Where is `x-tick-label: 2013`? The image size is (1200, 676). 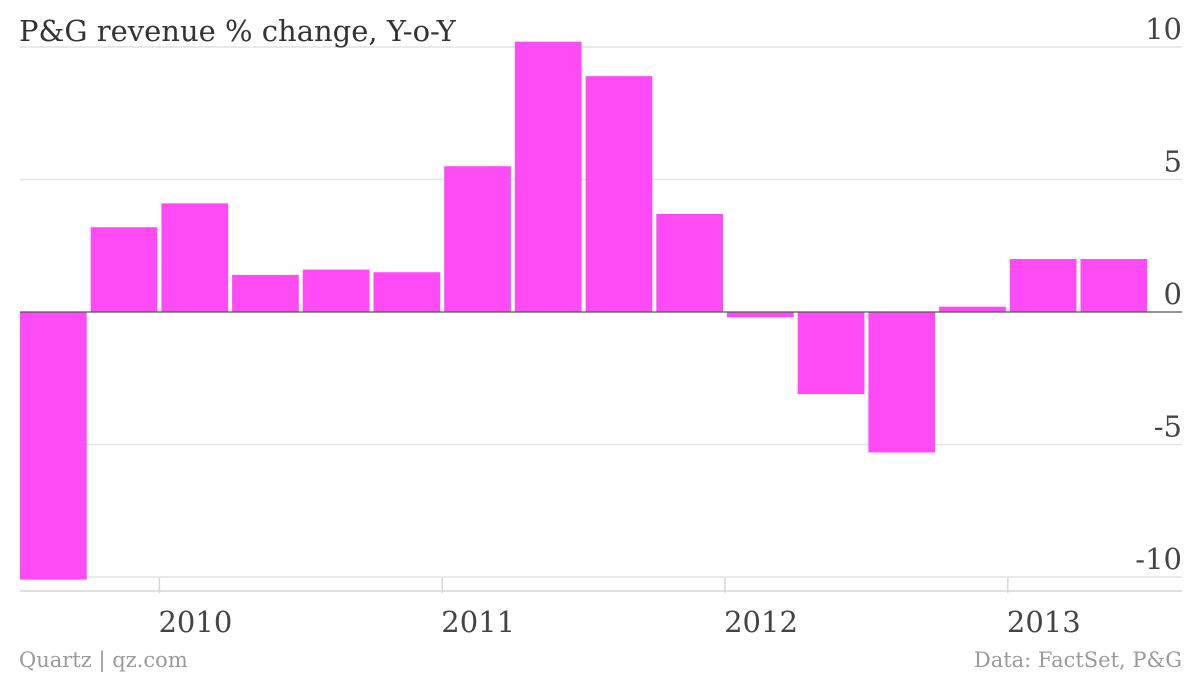
x-tick-label: 2013 is located at coordinates (1044, 622).